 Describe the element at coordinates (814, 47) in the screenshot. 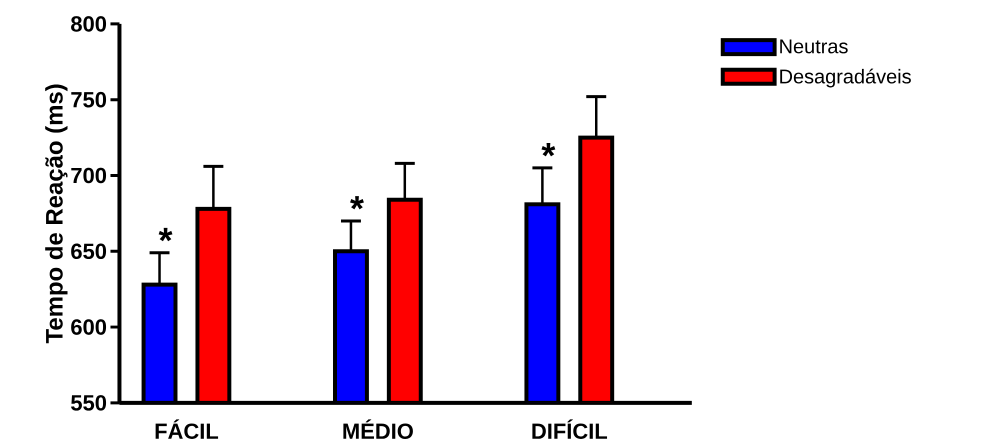

I see `legend-label: Neutras` at that location.